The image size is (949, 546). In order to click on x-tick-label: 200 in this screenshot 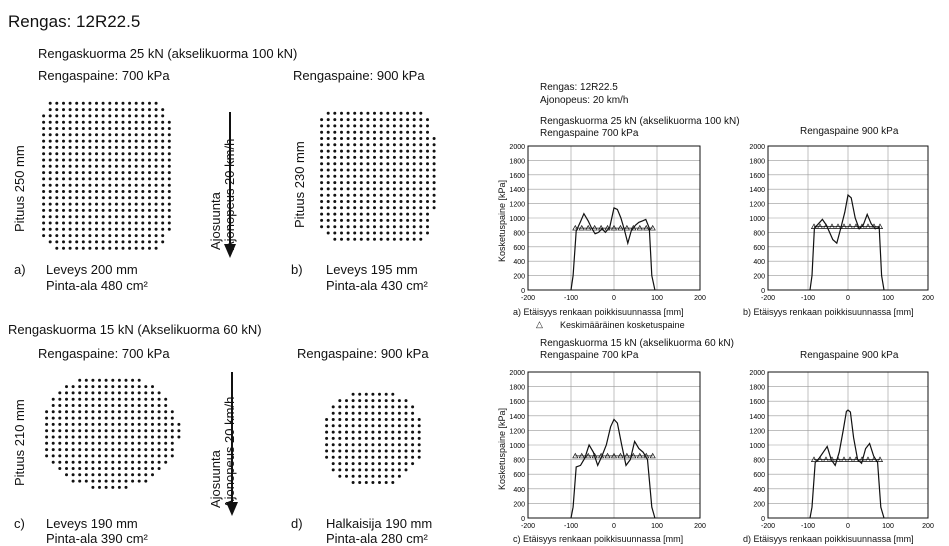, I will do `click(928, 298)`.